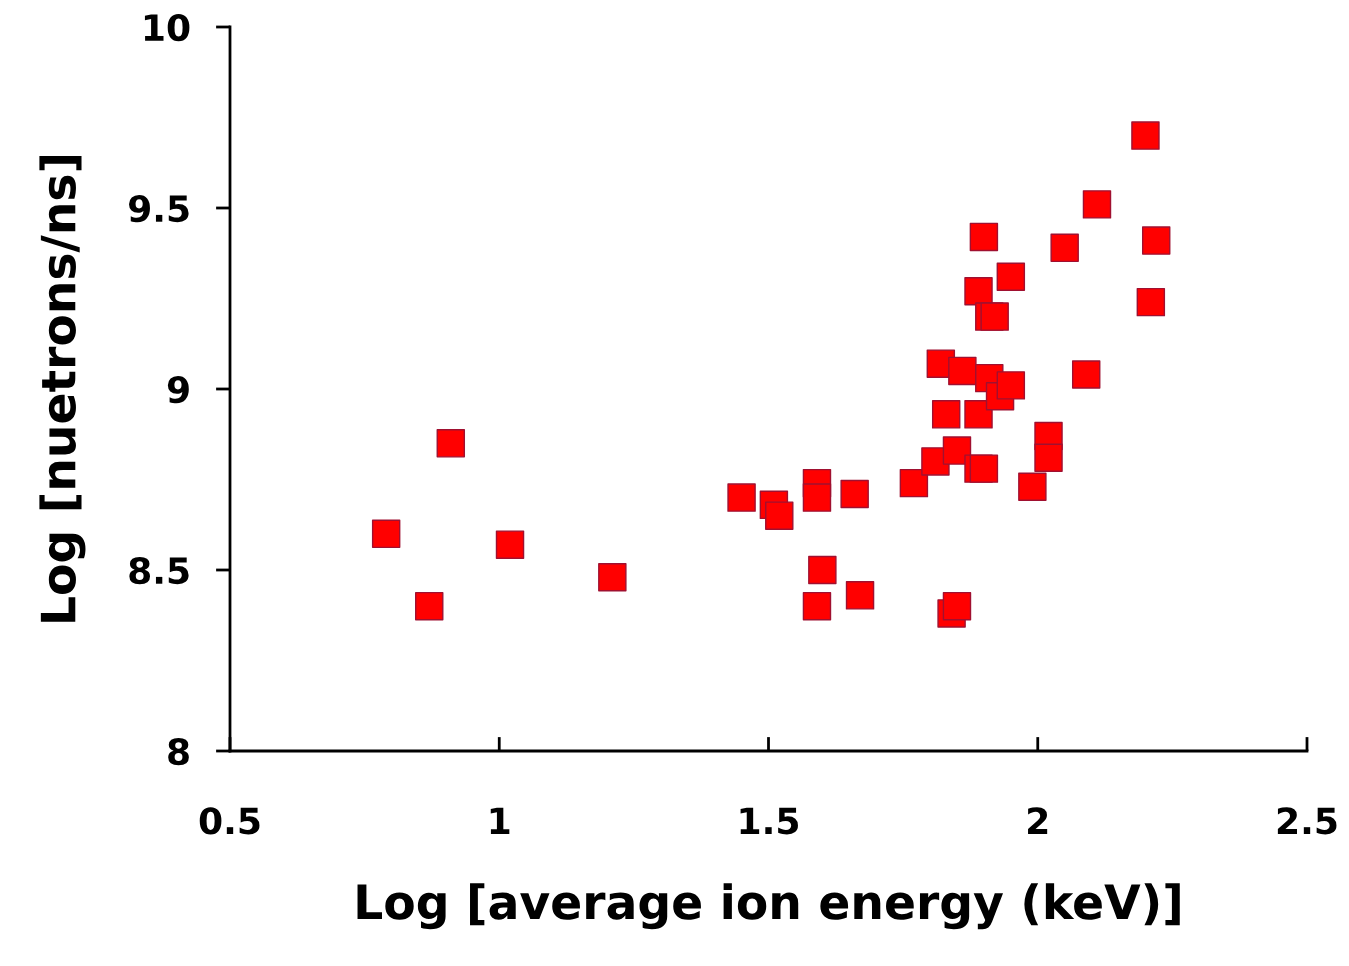  What do you see at coordinates (62, 388) in the screenshot?
I see `y-axis-title: Log [nuetrons/ns]` at bounding box center [62, 388].